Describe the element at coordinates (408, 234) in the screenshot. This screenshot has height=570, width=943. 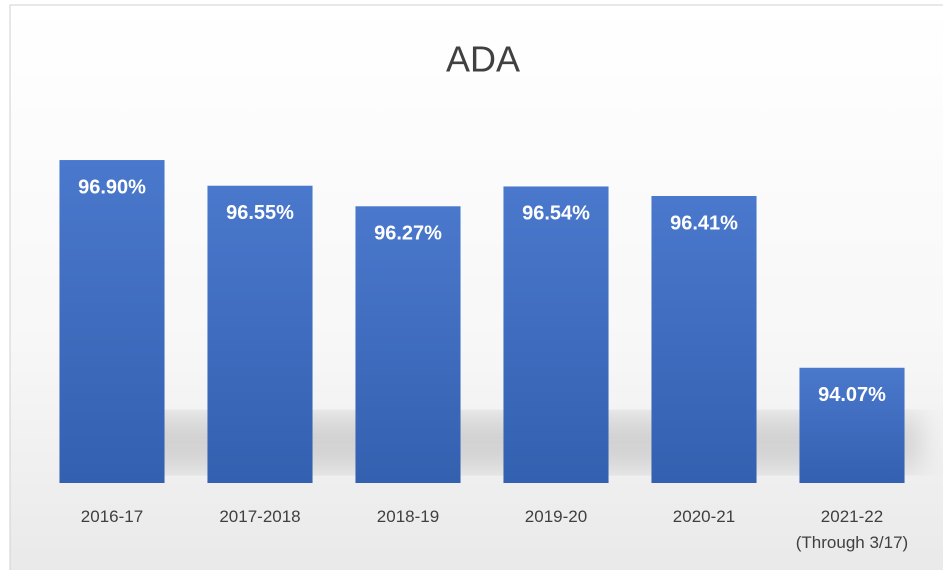
I see `data-label: 96.27%` at that location.